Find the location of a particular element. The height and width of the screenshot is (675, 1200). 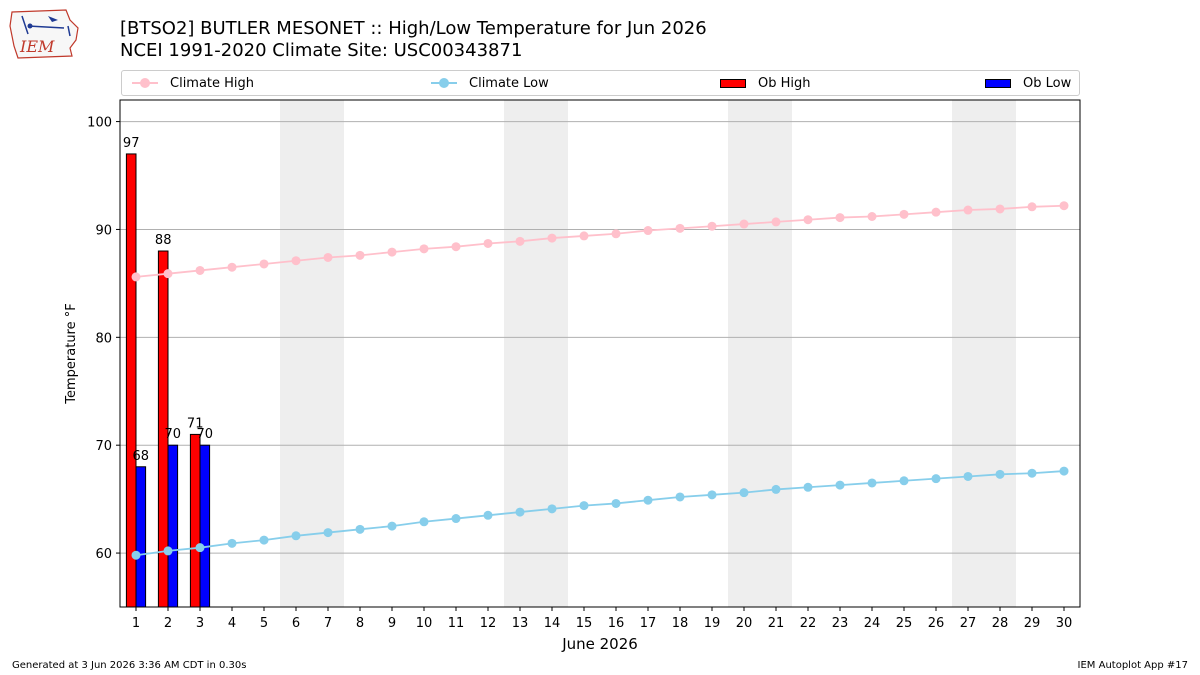

x-tick-label: 25 is located at coordinates (904, 623).